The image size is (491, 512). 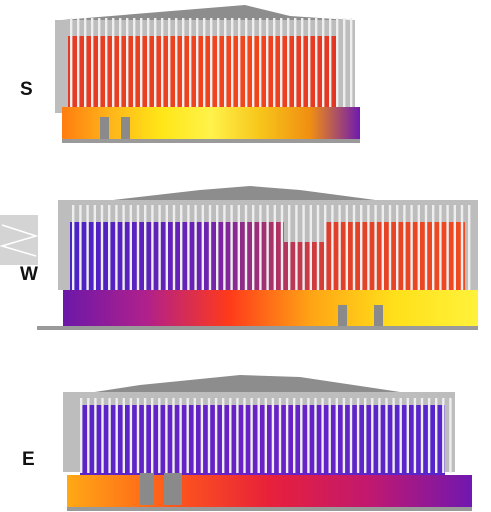 What do you see at coordinates (211, 123) in the screenshot?
I see `thermal-base-south` at bounding box center [211, 123].